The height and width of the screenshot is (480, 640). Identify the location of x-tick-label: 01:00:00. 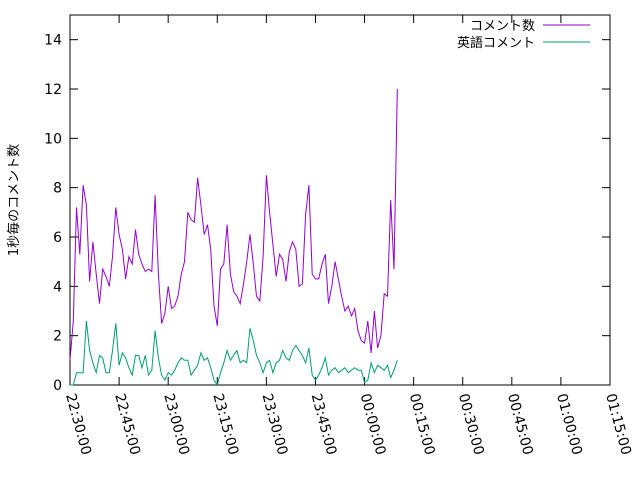
(569, 424).